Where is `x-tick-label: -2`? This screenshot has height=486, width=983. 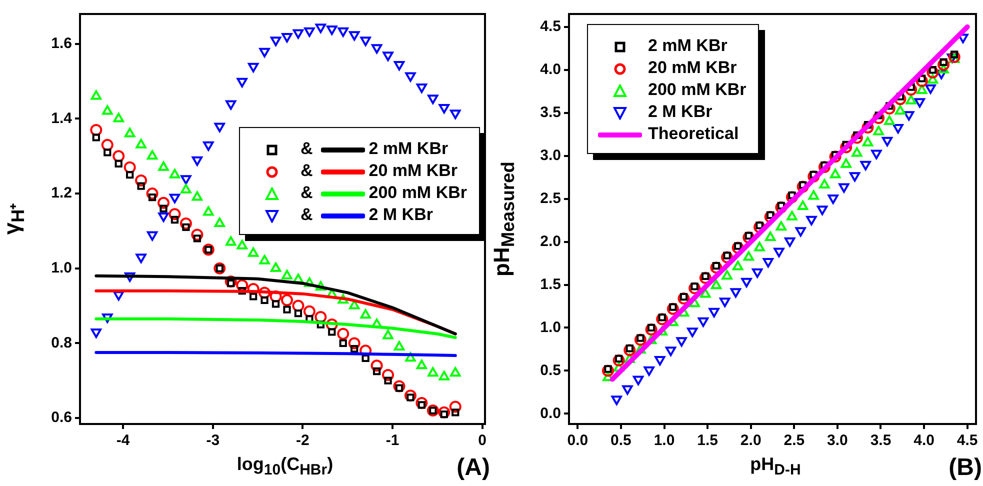 x-tick-label: -2 is located at coordinates (303, 441).